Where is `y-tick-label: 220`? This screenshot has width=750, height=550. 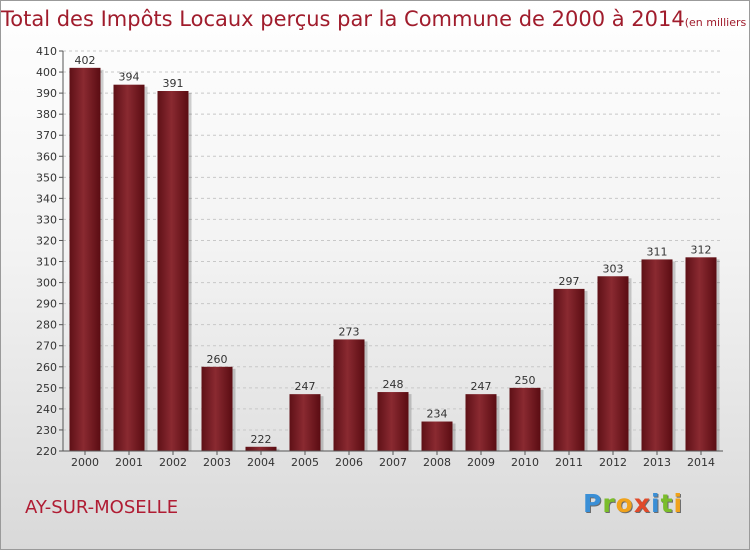 y-tick-label: 220 is located at coordinates (46, 451).